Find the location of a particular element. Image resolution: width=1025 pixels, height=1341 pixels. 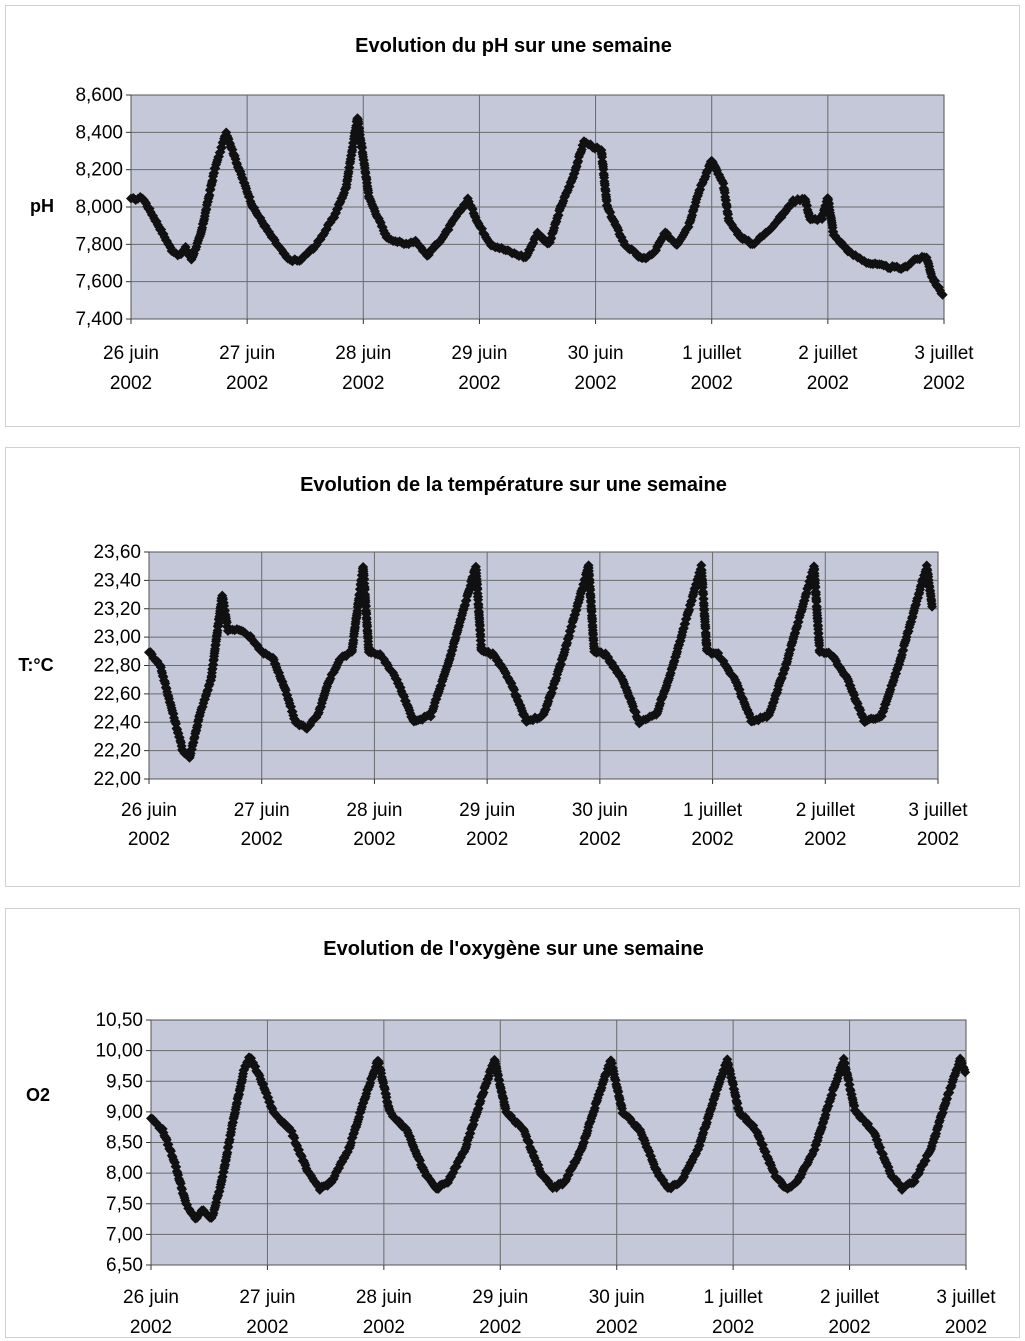

ph-y-tick-label: 7,400 is located at coordinates (99, 319).